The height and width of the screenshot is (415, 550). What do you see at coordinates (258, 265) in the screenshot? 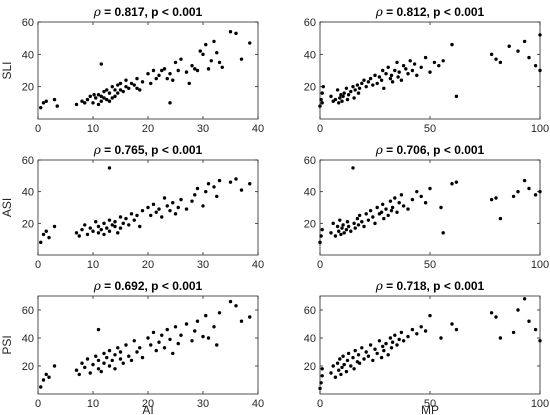
I see `x-tick-label: 40` at bounding box center [258, 265].